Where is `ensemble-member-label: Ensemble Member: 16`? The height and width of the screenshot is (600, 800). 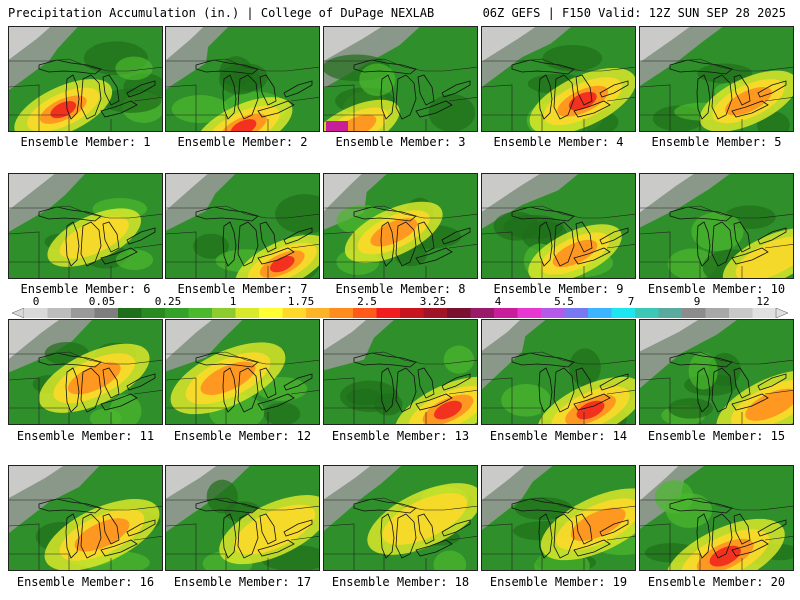 ensemble-member-label: Ensemble Member: 16 is located at coordinates (85, 582).